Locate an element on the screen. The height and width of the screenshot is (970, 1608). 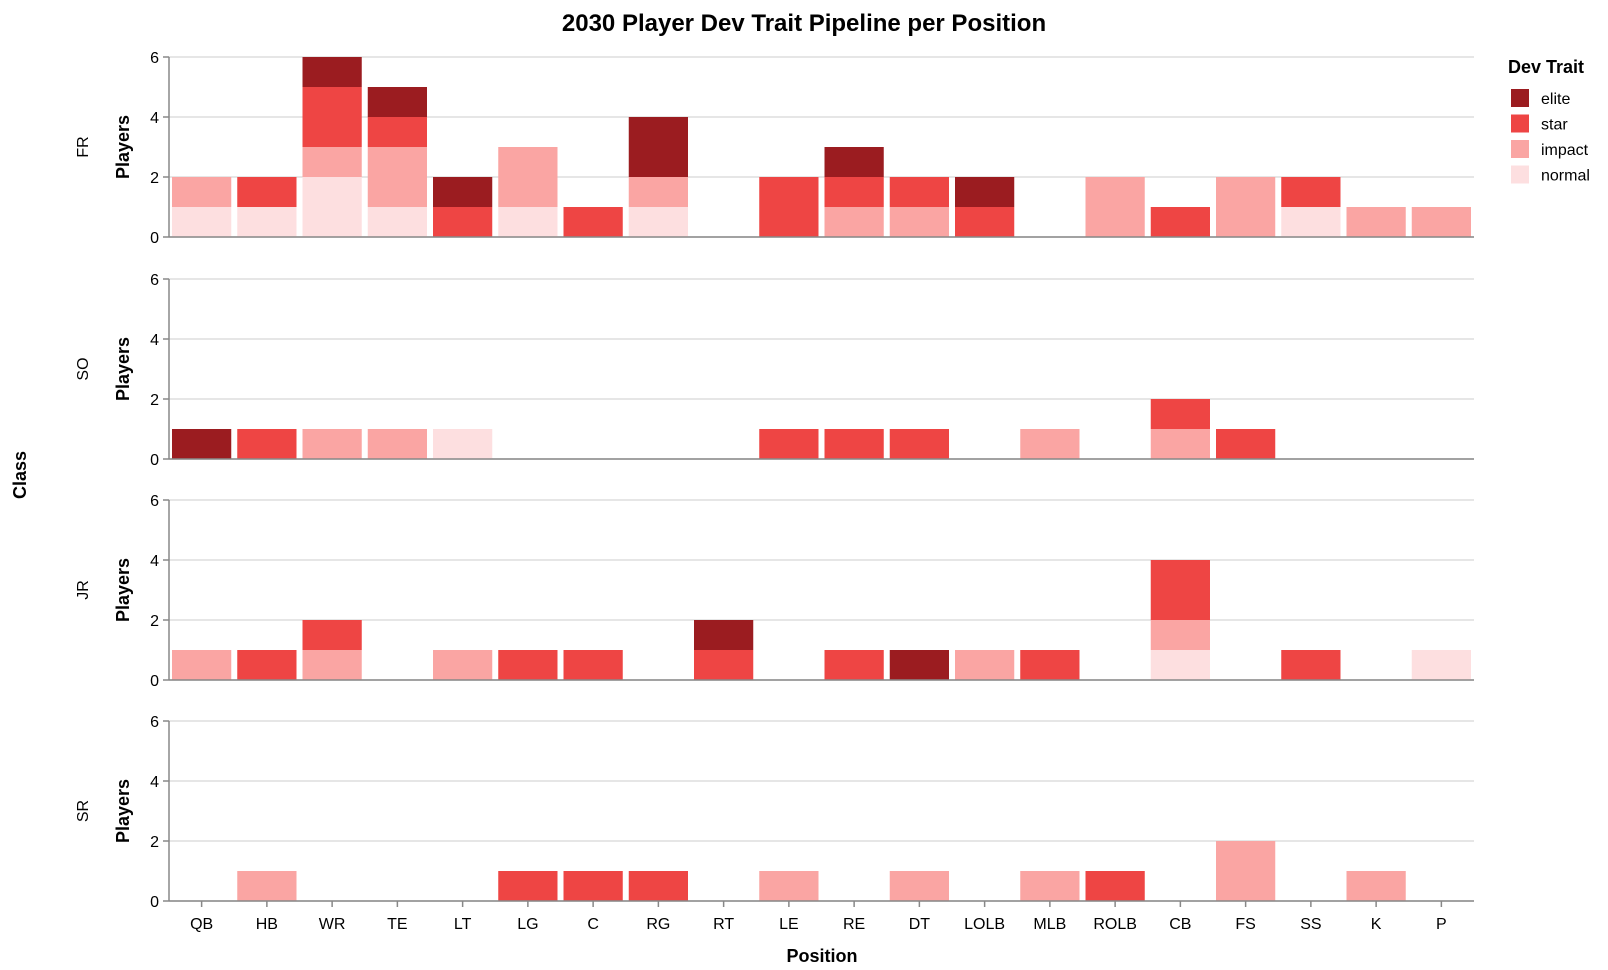
x-axis-title: Position is located at coordinates (822, 956).